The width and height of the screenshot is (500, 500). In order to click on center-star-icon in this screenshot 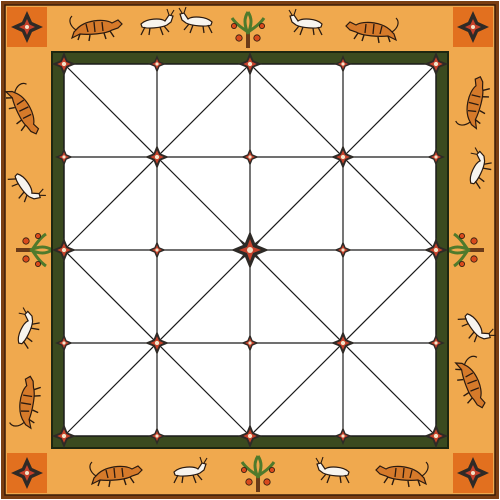, I will do `click(250, 250)`.